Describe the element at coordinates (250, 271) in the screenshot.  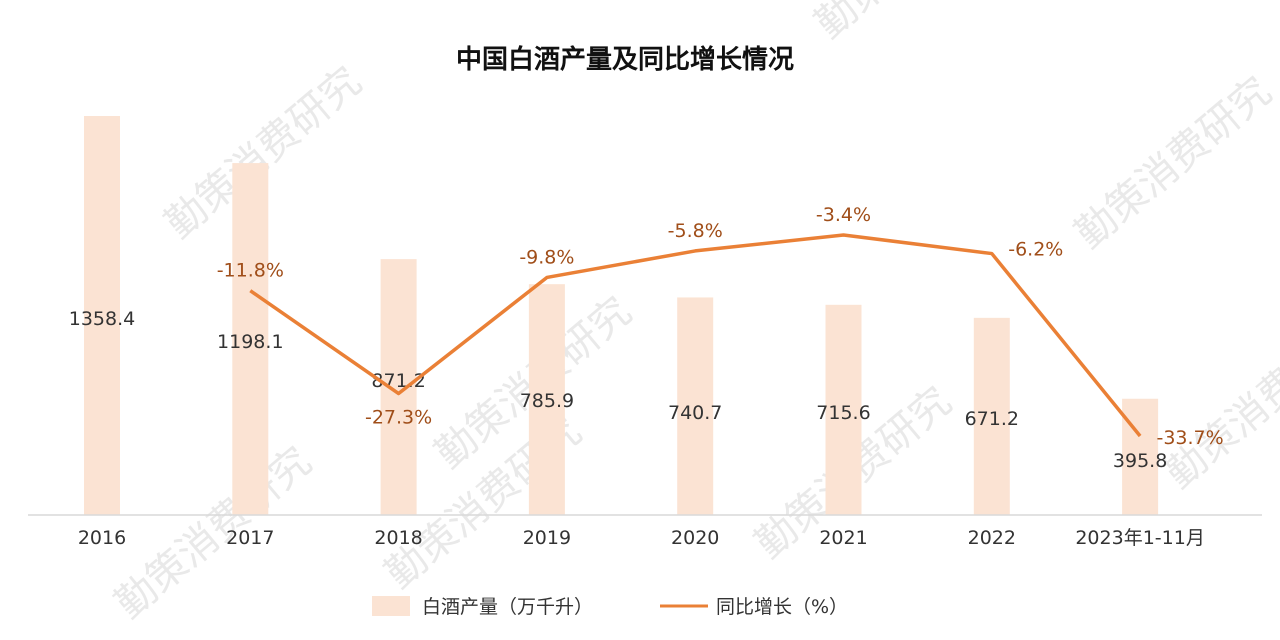
I see `growth-value-label: -11.8%` at that location.